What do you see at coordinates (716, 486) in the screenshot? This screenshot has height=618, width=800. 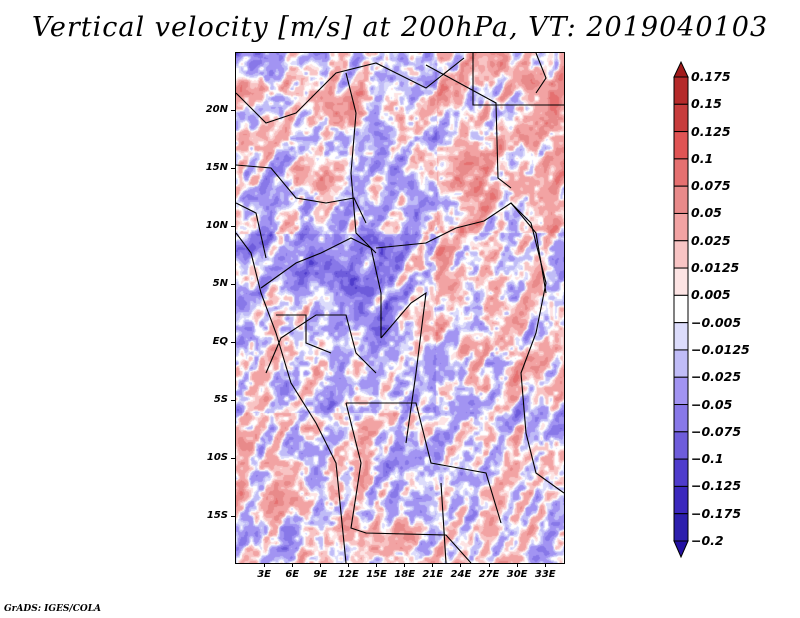 I see `colorbar-label: −0.125` at bounding box center [716, 486].